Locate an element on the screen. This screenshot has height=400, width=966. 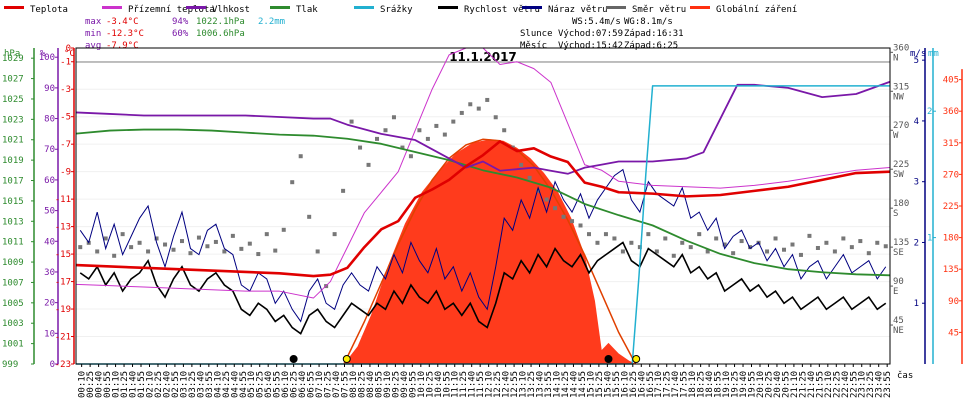
axis-wind-speed-tick-label: 1 is located at coordinates (916, 304).